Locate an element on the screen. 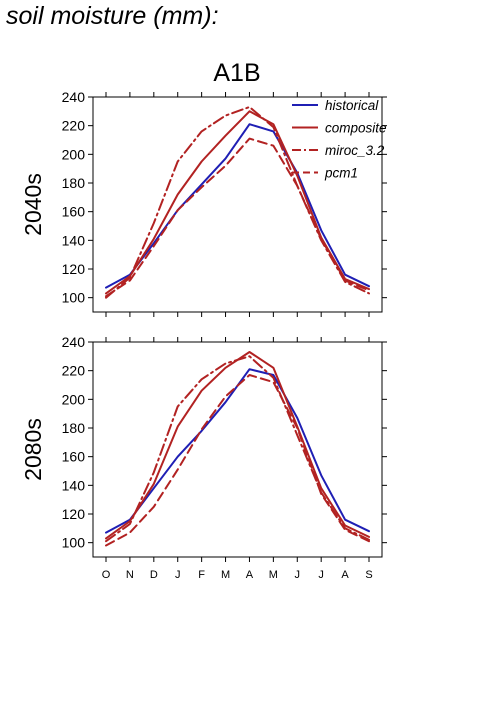 Image resolution: width=501 pixels, height=709 pixels. legend-label: miroc_3.2 is located at coordinates (355, 150).